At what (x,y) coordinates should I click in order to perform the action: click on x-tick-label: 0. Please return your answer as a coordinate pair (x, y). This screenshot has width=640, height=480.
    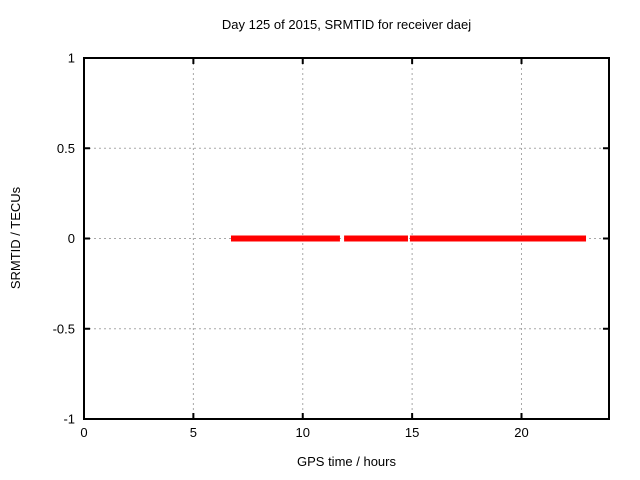
    Looking at the image, I should click on (83, 432).